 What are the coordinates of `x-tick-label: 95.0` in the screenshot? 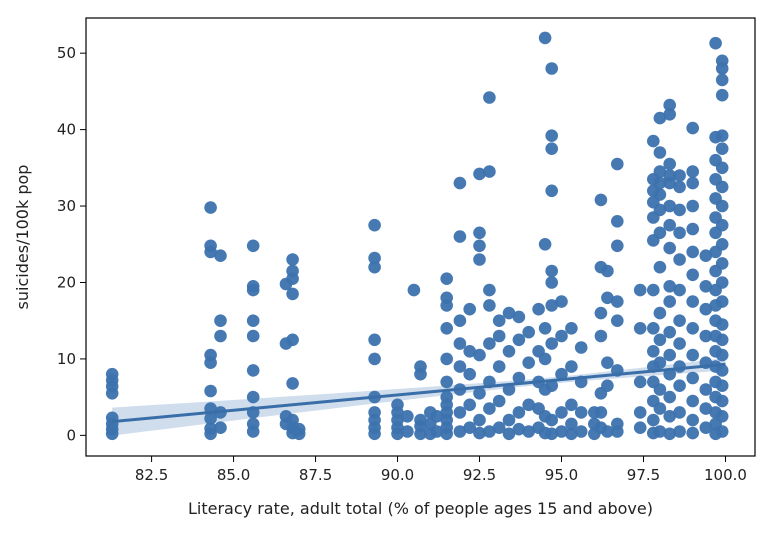 It's located at (561, 475).